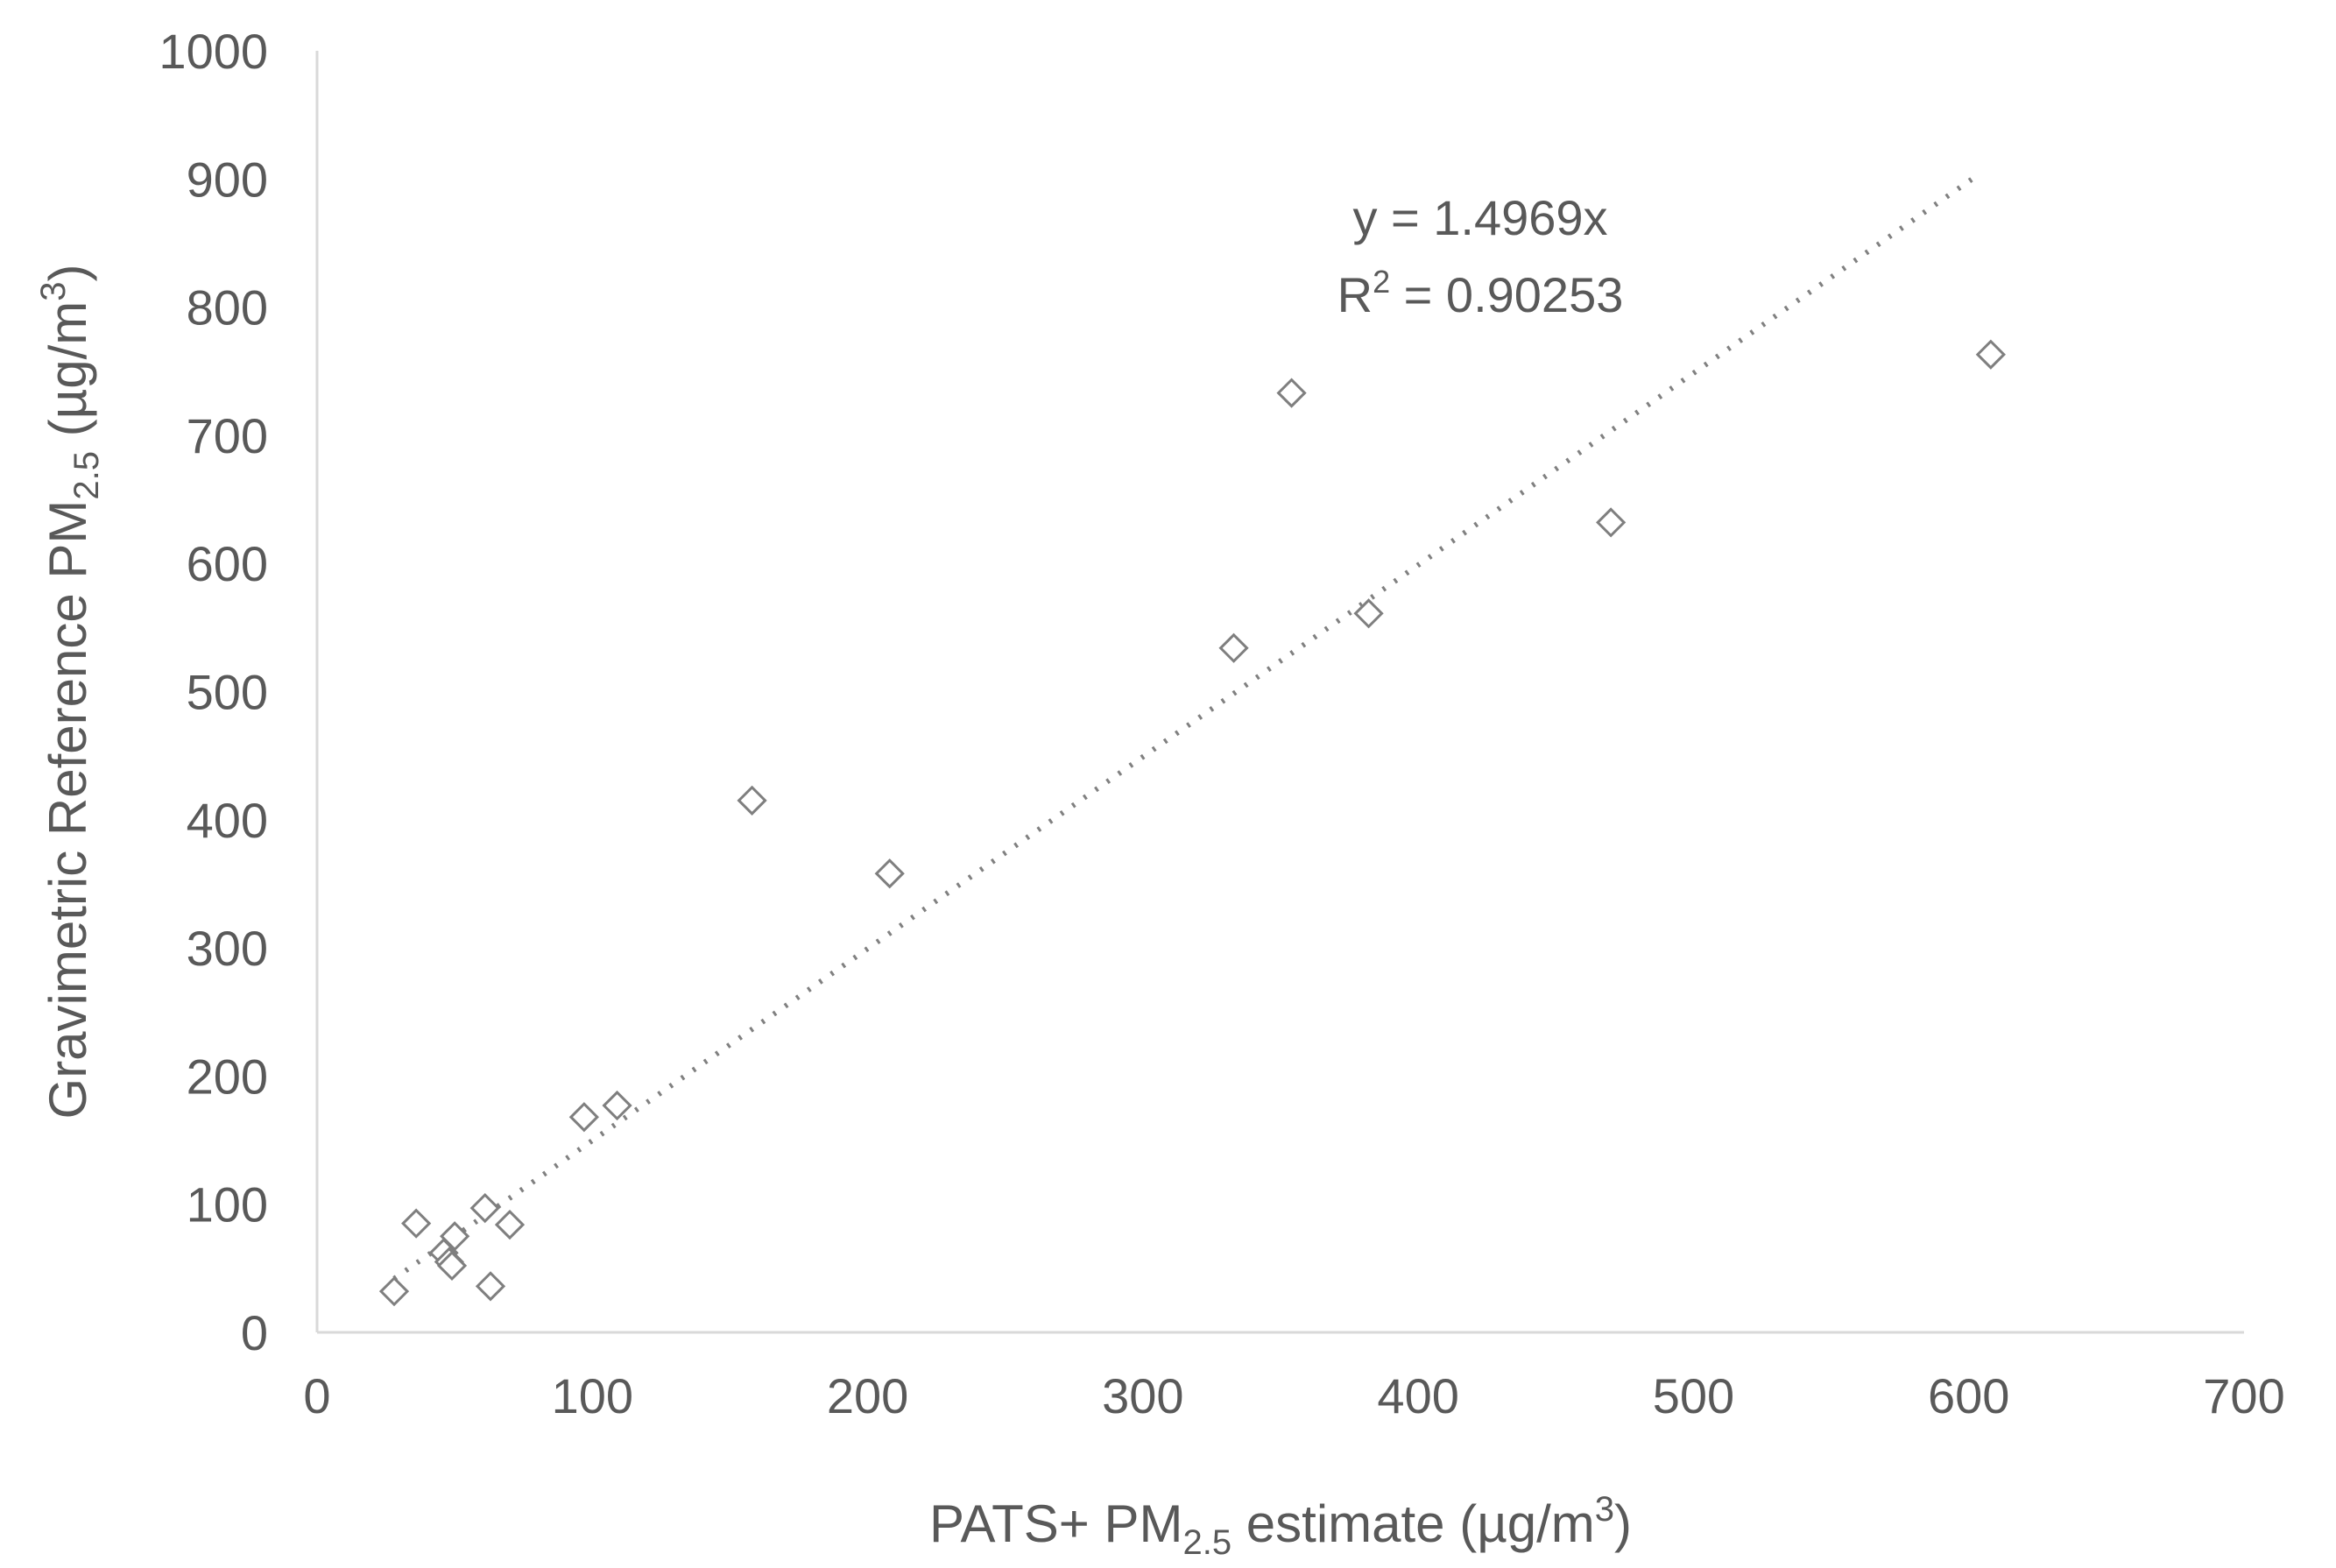 This screenshot has height=1568, width=2336. What do you see at coordinates (316, 1395) in the screenshot?
I see `x-tick-label: 0` at bounding box center [316, 1395].